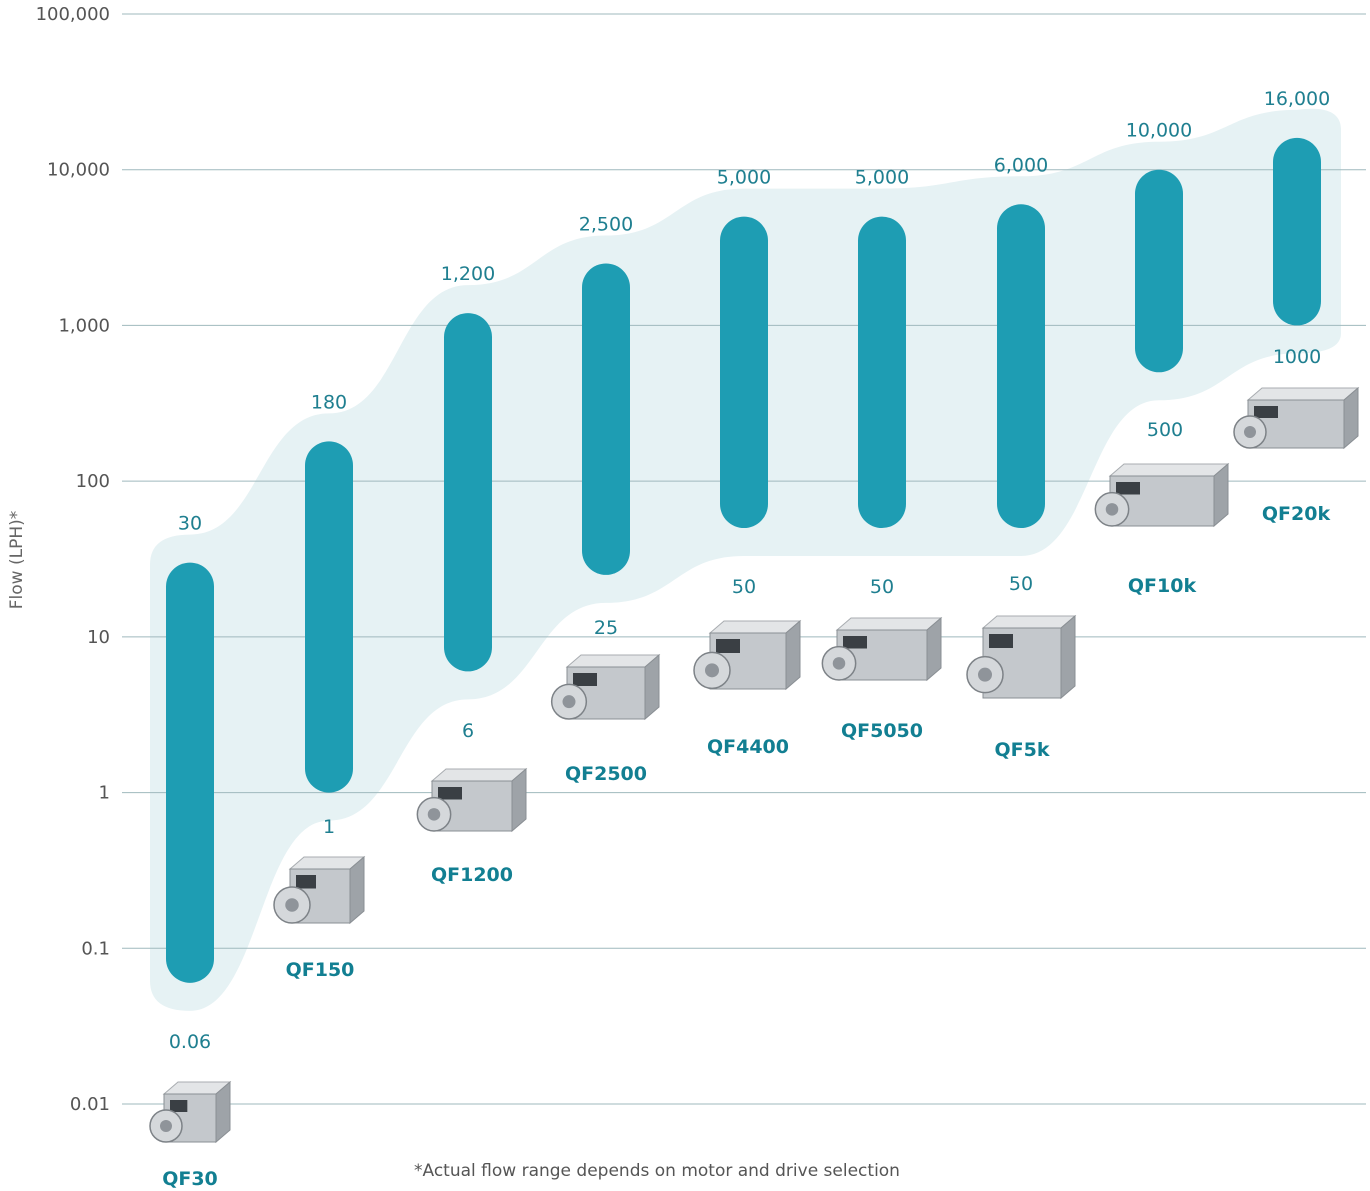 Image resolution: width=1370 pixels, height=1191 pixels. What do you see at coordinates (1162, 586) in the screenshot?
I see `product-label: QF10k` at bounding box center [1162, 586].